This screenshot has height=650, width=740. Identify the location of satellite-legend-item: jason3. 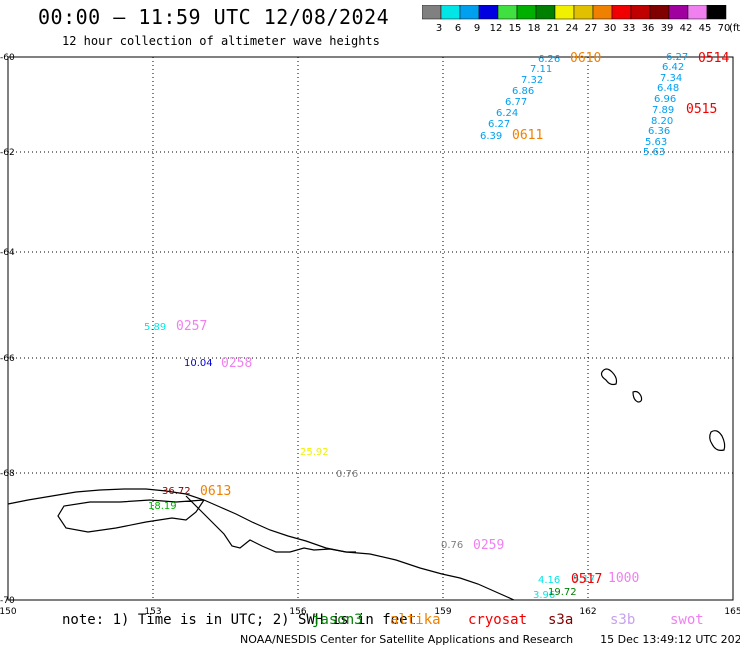
(337, 620).